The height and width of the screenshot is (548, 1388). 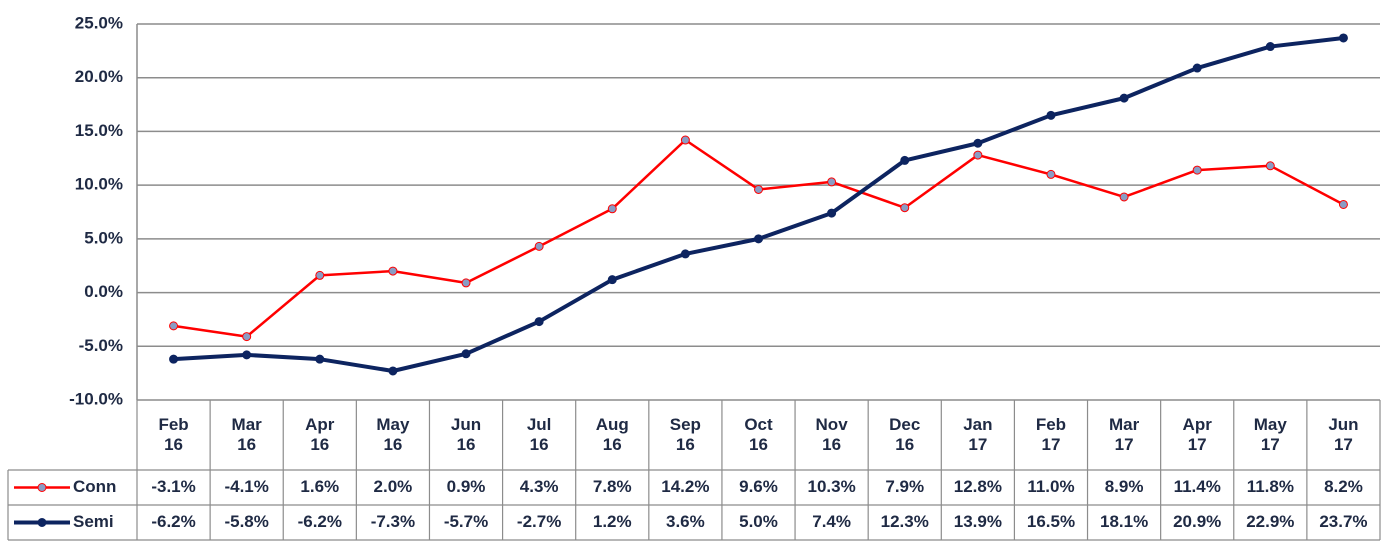 I want to click on x-tick-label: Feb 16, so click(x=173, y=435).